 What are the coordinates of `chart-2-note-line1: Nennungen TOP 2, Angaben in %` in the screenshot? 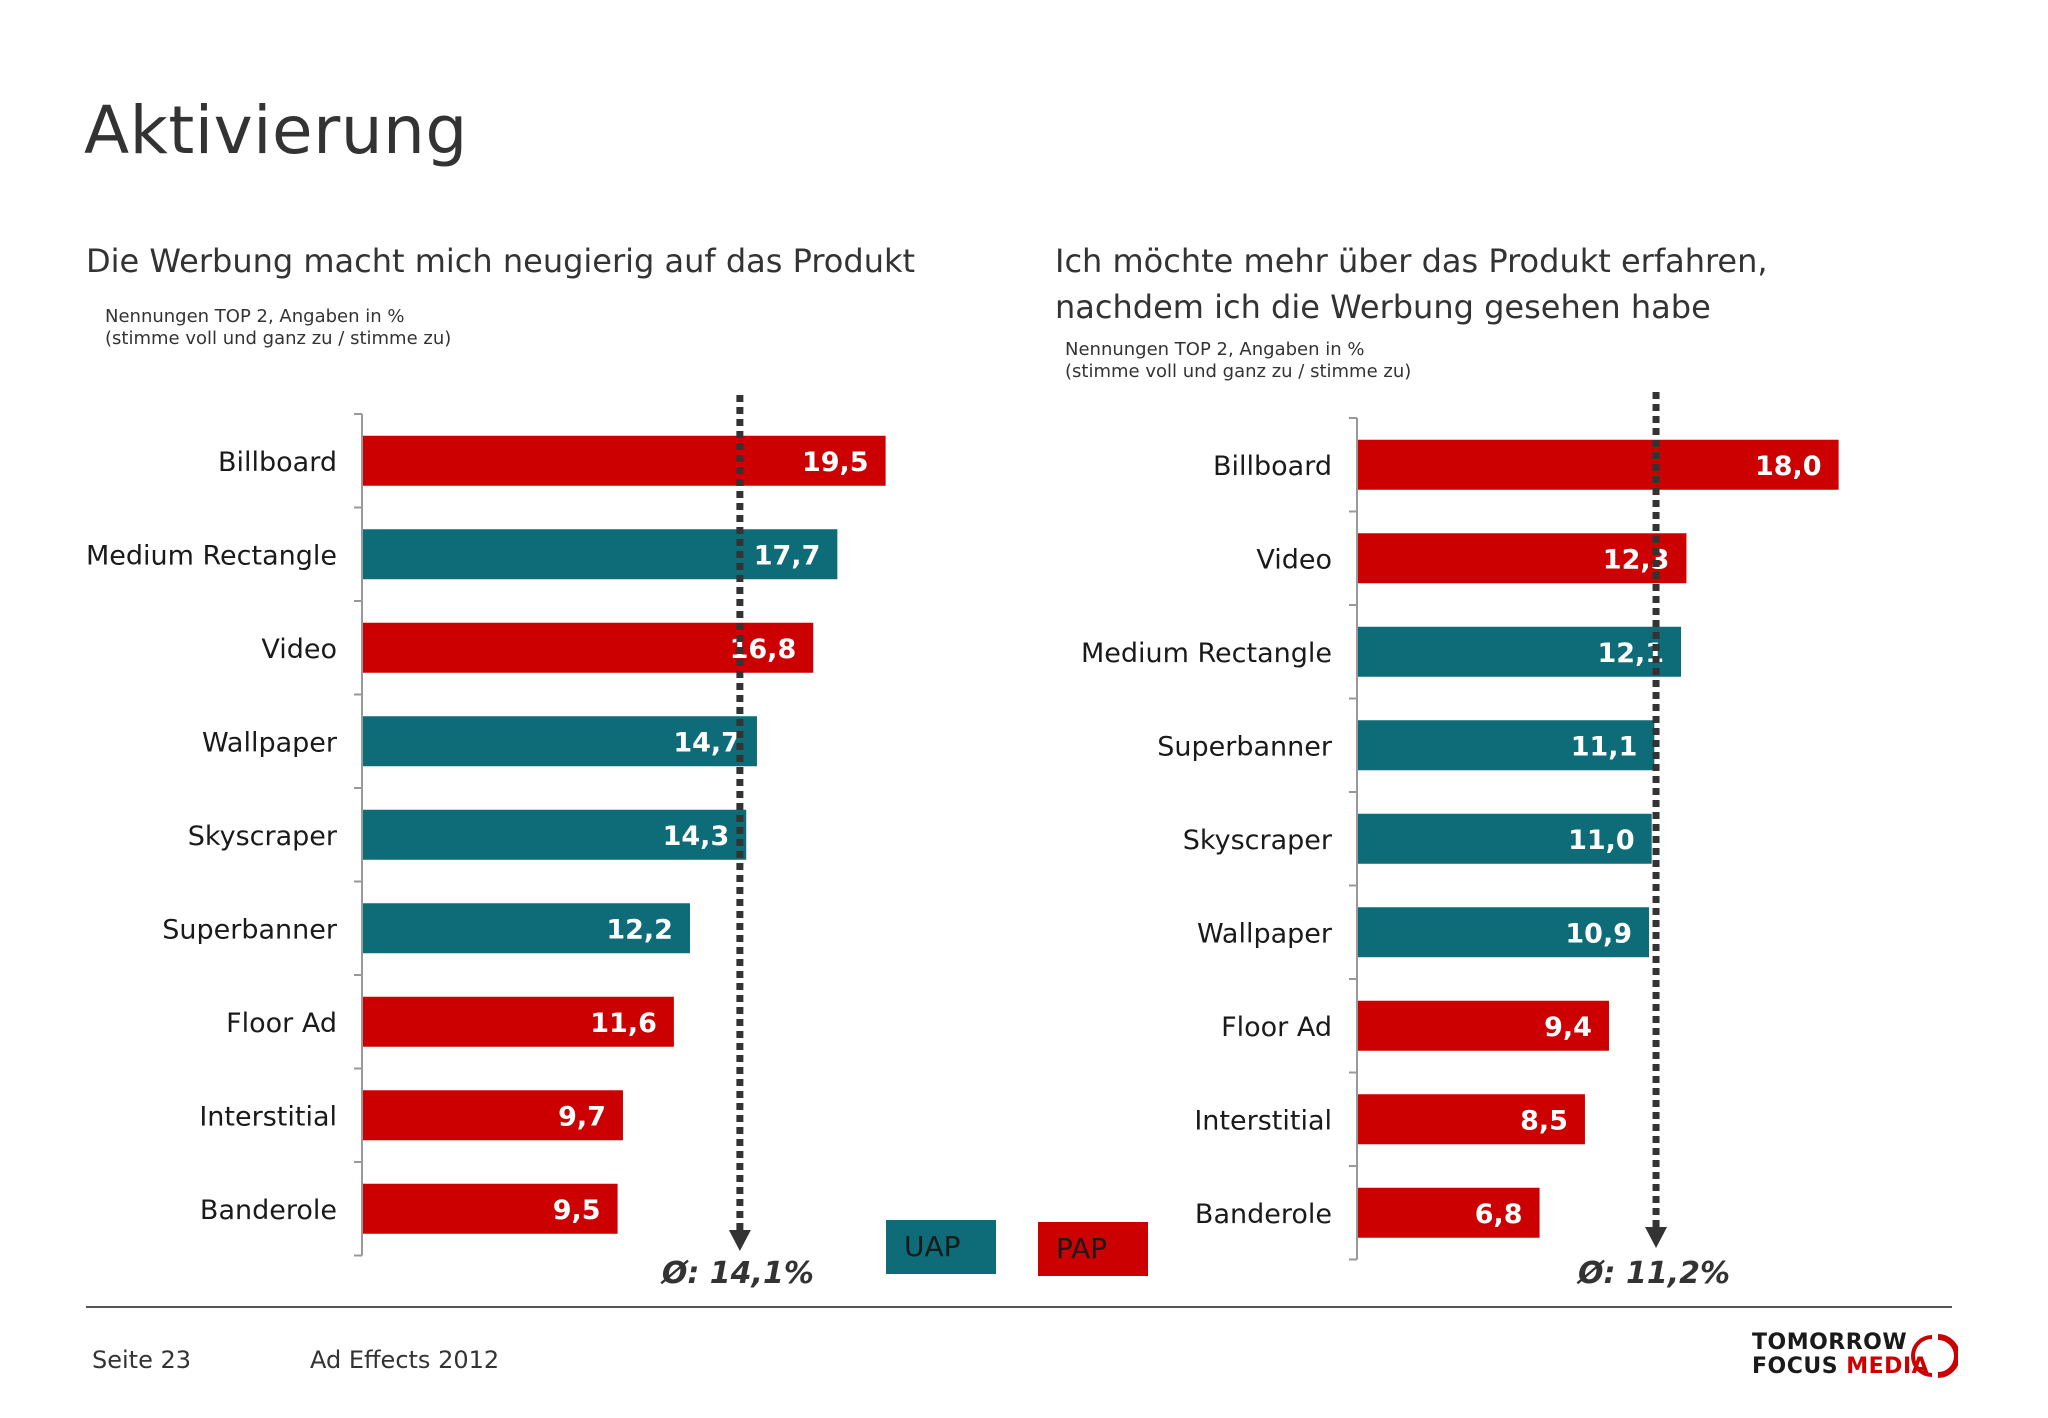 It's located at (1215, 349).